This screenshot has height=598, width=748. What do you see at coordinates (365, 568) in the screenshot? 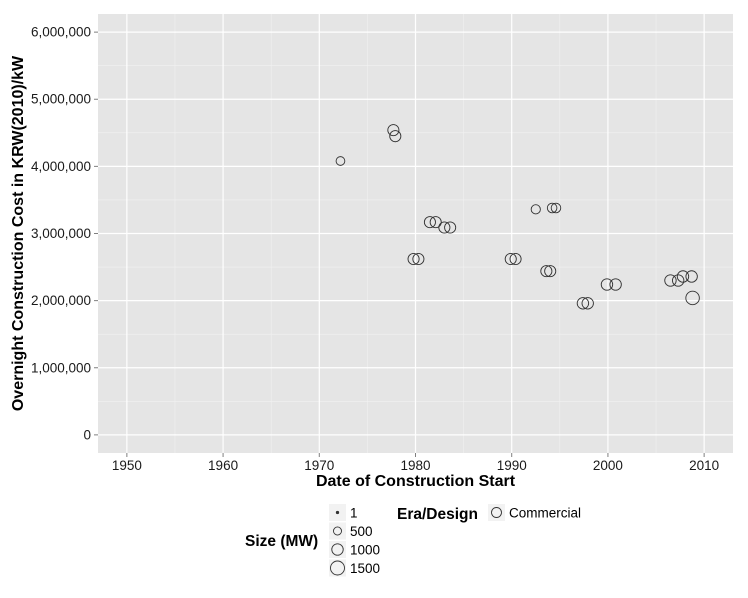
I see `size-legend-label: 1500` at bounding box center [365, 568].